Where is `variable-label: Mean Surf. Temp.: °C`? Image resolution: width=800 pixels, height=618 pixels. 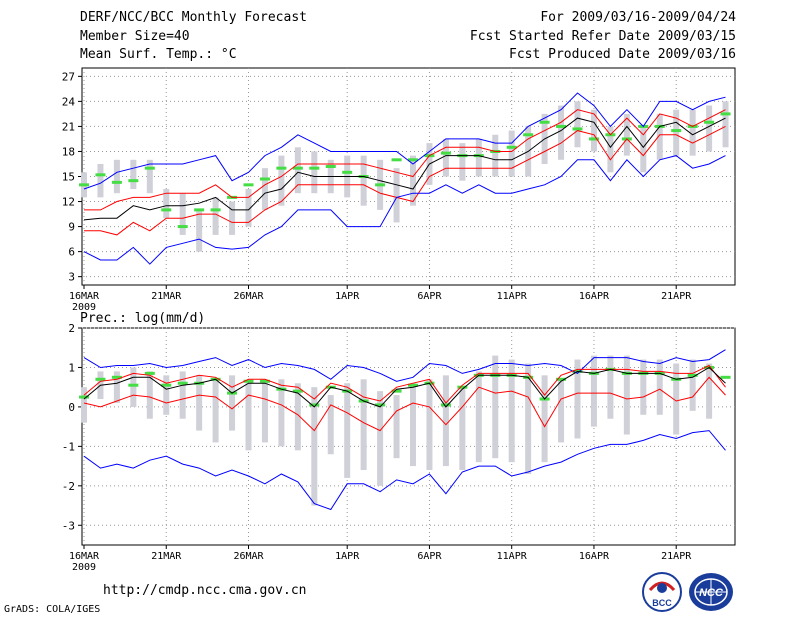 variable-label: Mean Surf. Temp.: °C is located at coordinates (158, 54).